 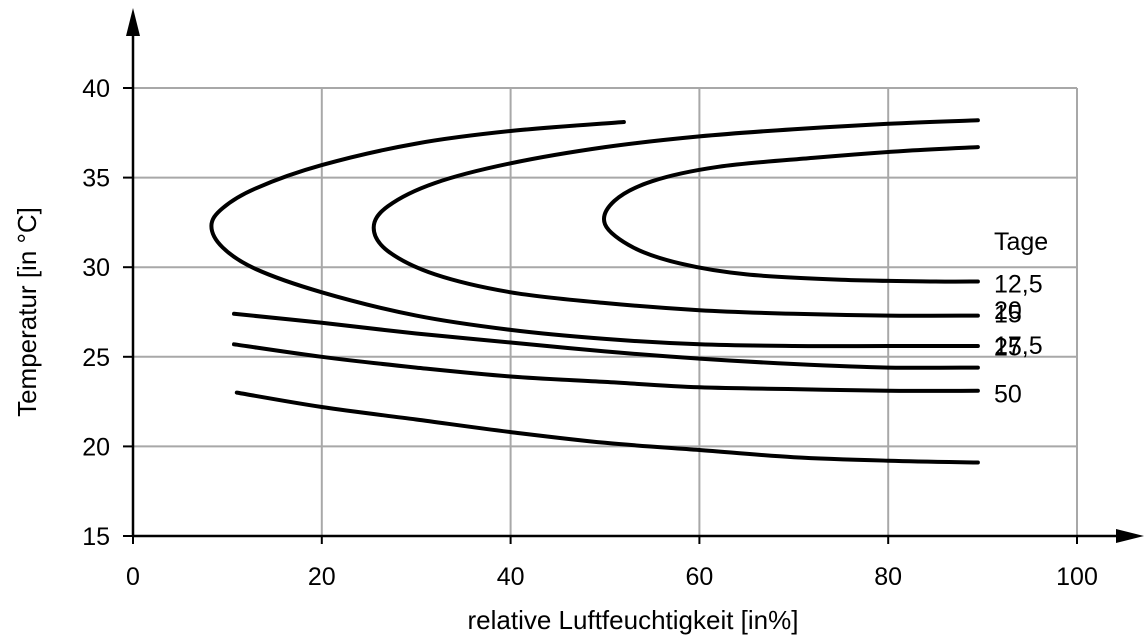 I want to click on curve-label-6: 50, so click(x=1008, y=395).